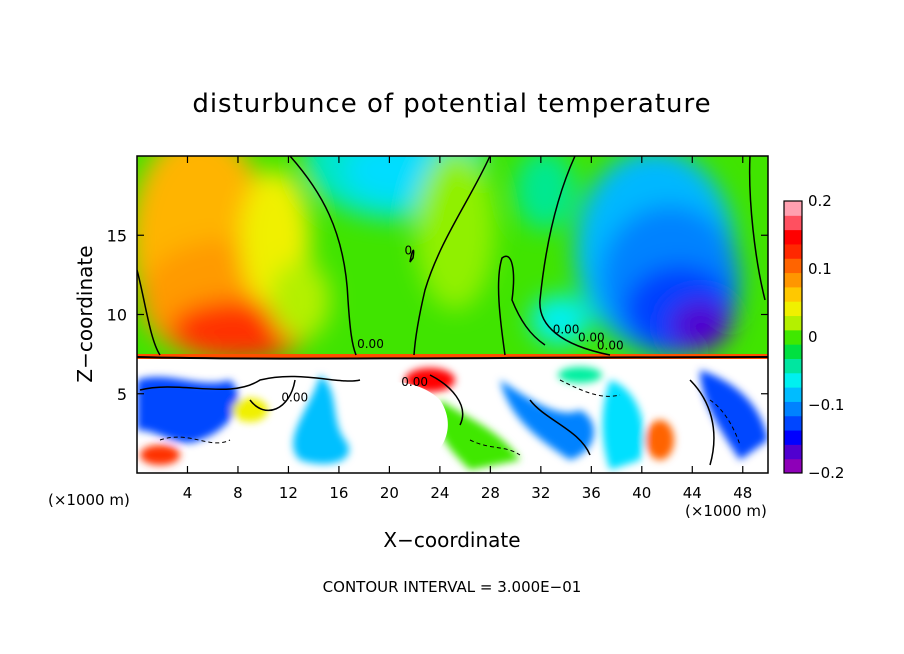 The width and height of the screenshot is (904, 654). I want to click on contour-label-group: 0.000.000.000.000.000.000, so click(452, 323).